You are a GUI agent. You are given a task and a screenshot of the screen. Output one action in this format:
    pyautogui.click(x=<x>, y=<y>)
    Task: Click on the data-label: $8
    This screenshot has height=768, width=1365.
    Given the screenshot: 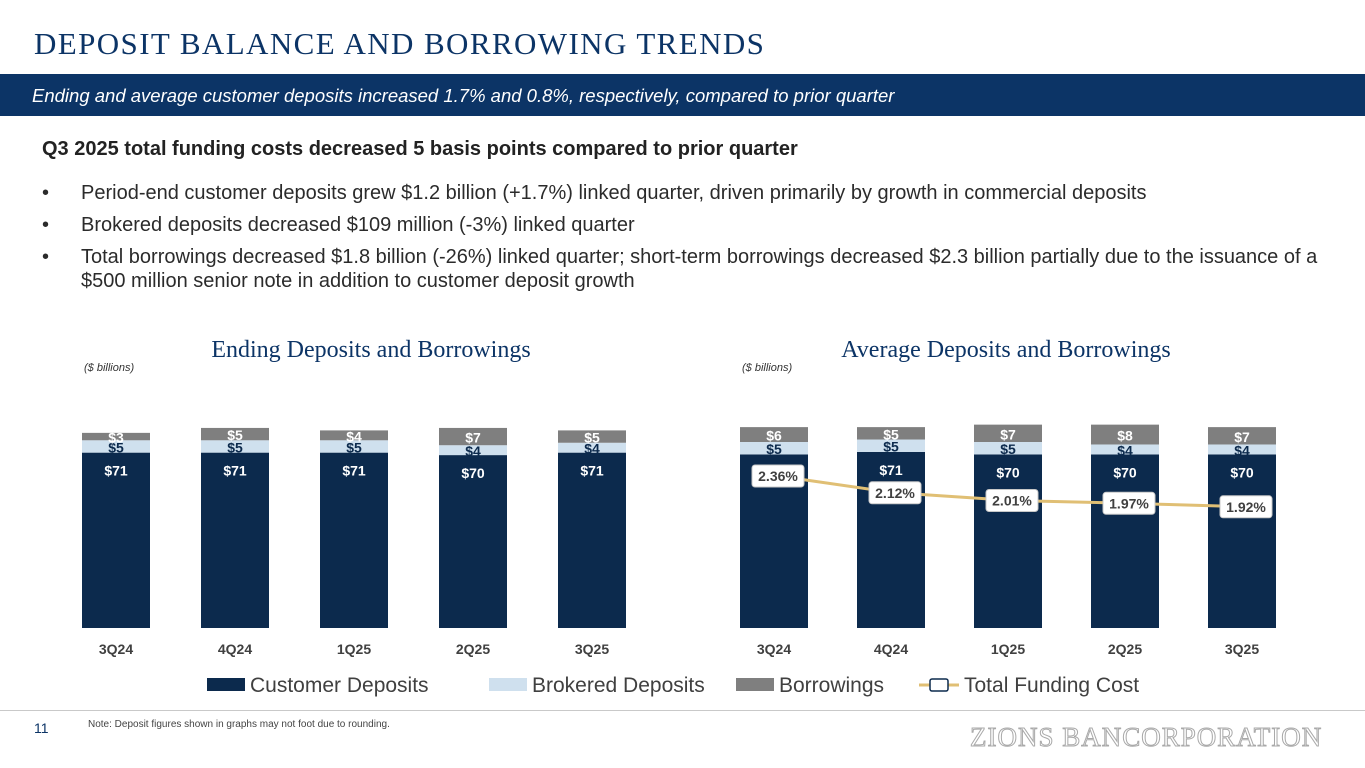 What is the action you would take?
    pyautogui.click(x=1125, y=436)
    